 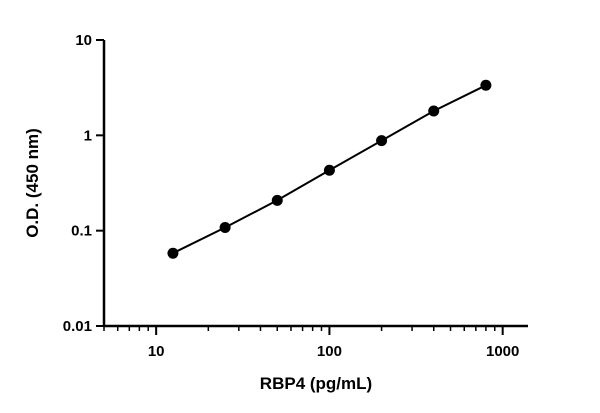 I want to click on x-tick-label: 100, so click(x=329, y=351).